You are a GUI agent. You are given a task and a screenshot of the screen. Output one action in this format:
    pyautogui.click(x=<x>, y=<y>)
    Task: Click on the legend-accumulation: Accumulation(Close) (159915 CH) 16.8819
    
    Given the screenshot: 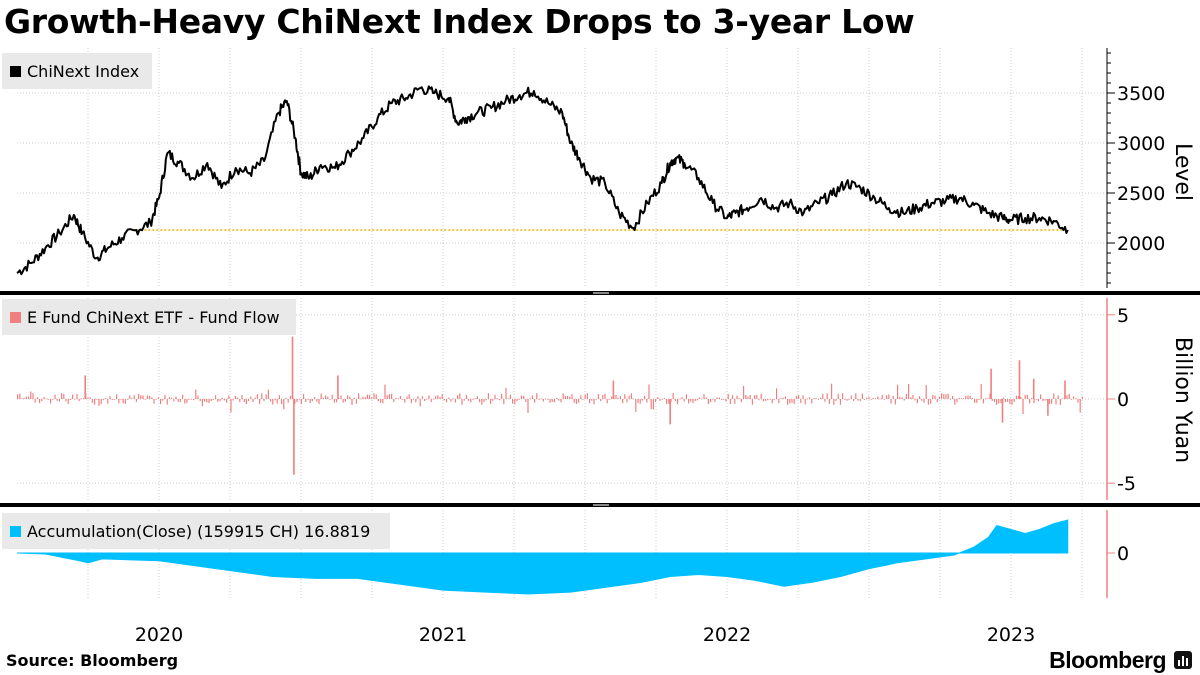 What is the action you would take?
    pyautogui.click(x=196, y=531)
    